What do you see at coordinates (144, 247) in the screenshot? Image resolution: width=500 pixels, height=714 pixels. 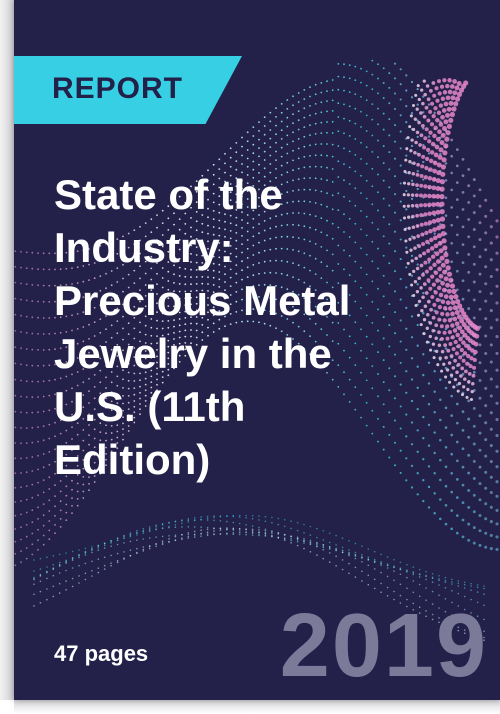 I see `title-line: Industry:` at bounding box center [144, 247].